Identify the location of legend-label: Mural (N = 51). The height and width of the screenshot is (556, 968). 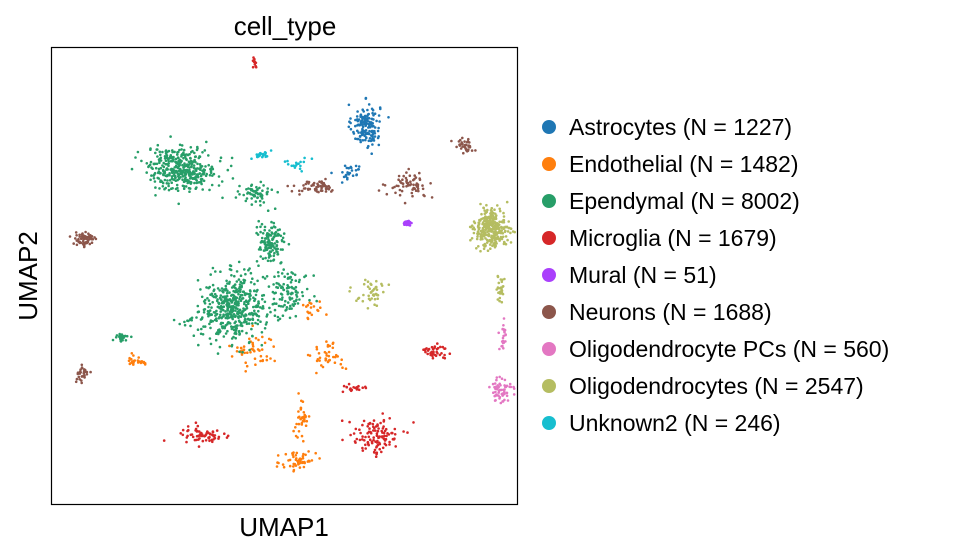
(643, 275).